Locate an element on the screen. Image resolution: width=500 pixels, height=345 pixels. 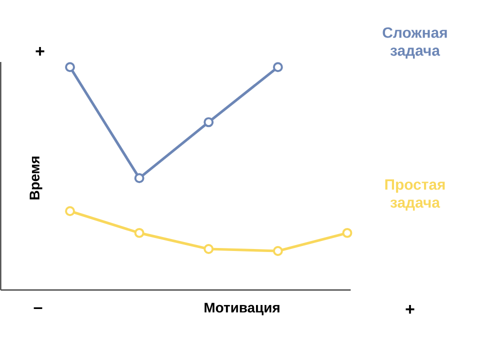
x-axis-title: Мотивация is located at coordinates (242, 309).